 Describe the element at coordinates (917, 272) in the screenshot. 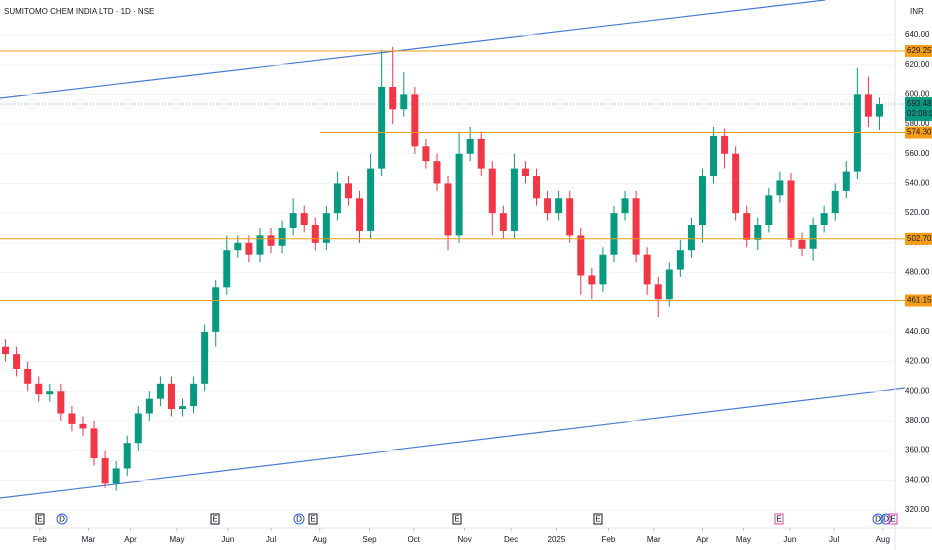

I see `y-tick-label: 480.00` at that location.